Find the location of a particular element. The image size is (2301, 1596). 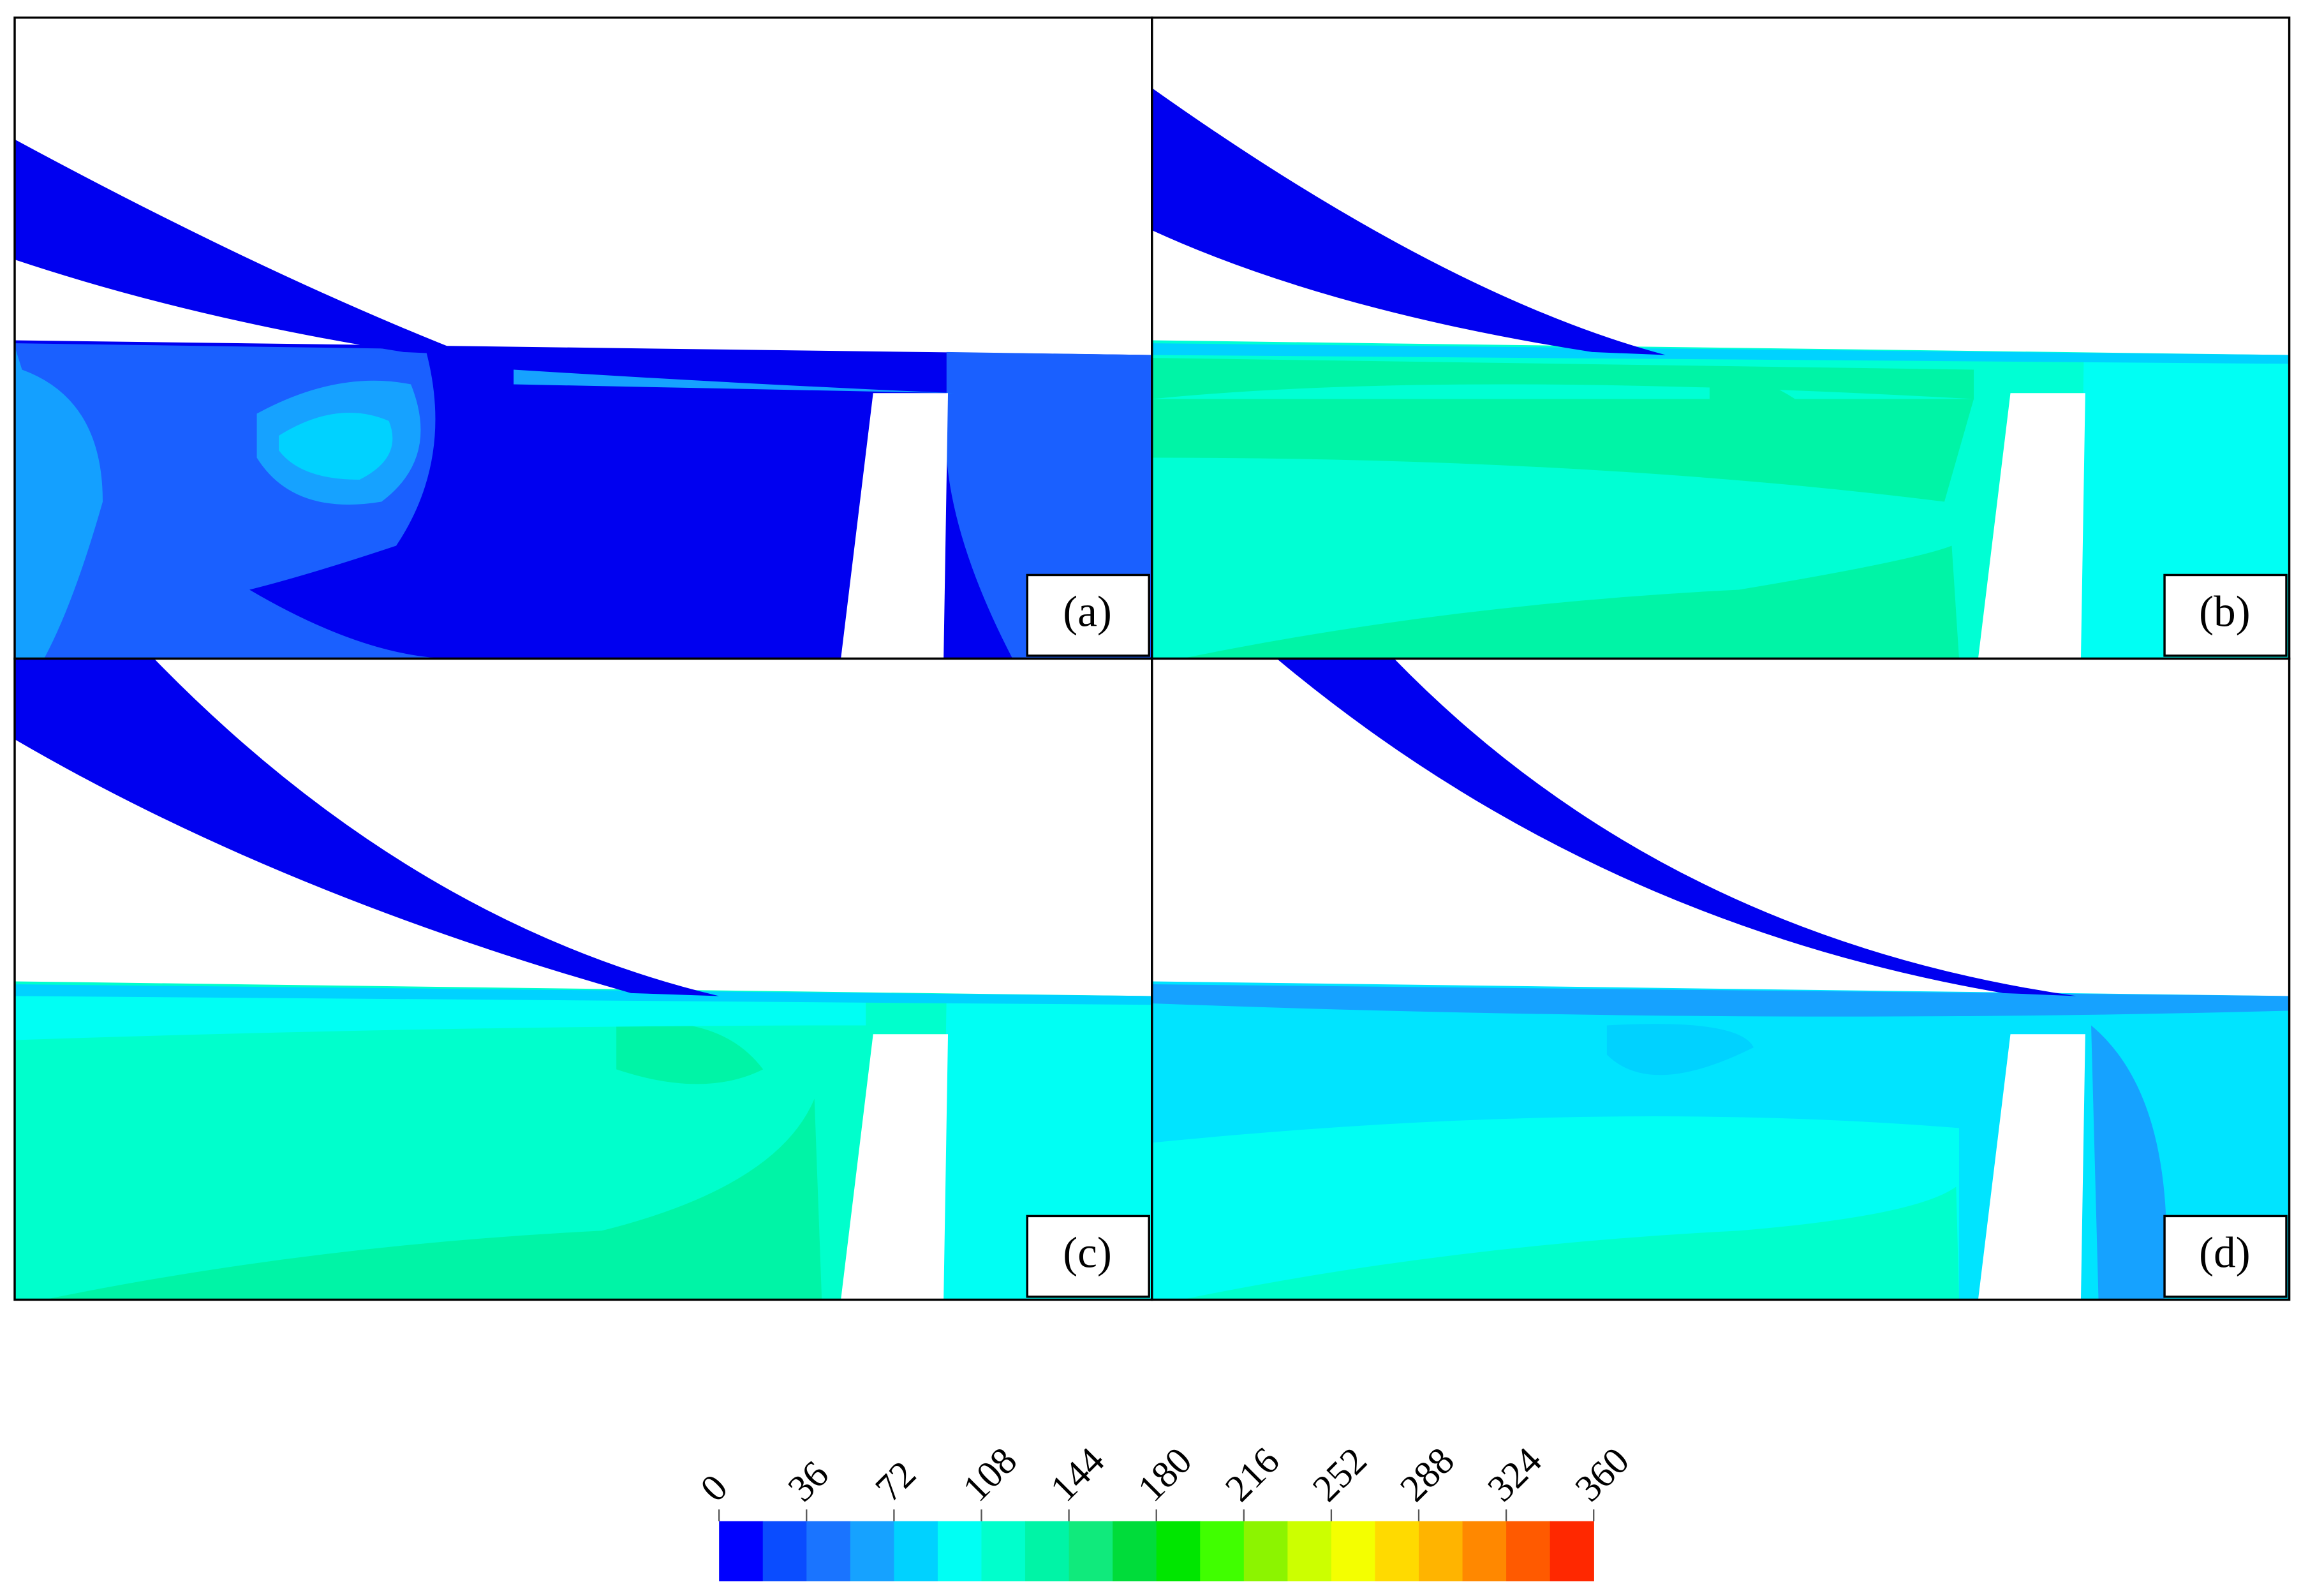

tick-label: 324 is located at coordinates (1514, 1474).